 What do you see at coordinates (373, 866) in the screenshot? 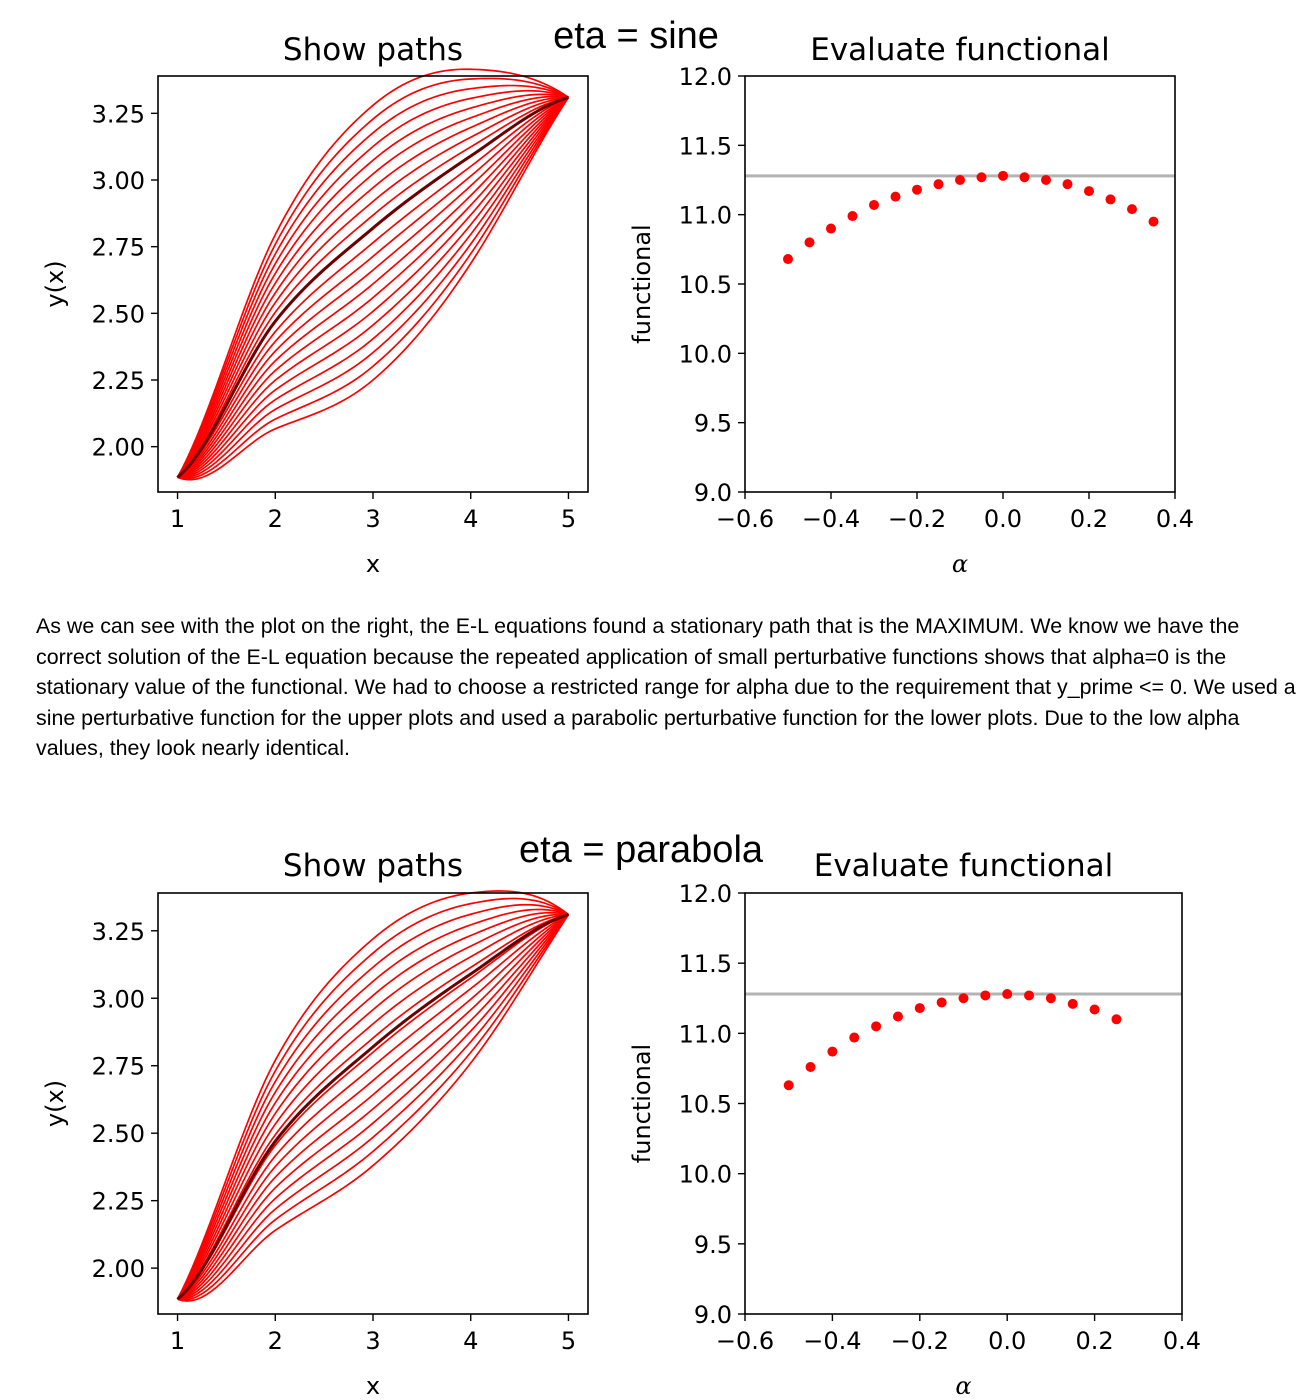
I see `chart-title: Show paths` at bounding box center [373, 866].